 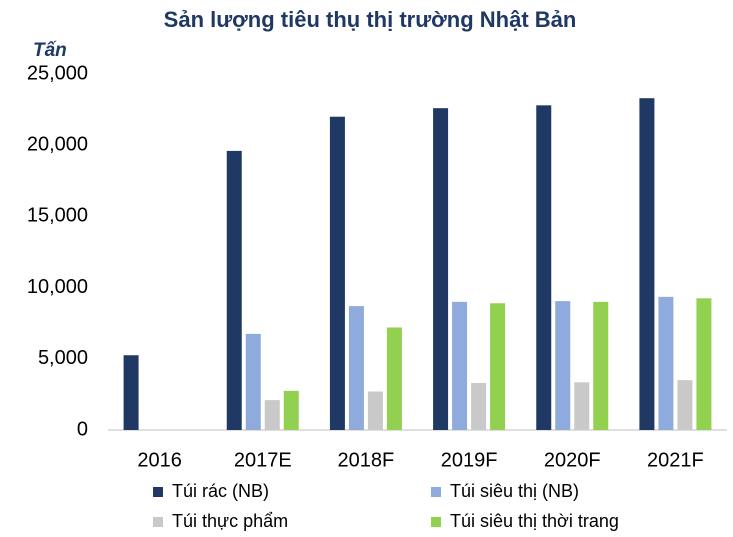 I want to click on x-tick-label: 2018F, so click(x=366, y=460).